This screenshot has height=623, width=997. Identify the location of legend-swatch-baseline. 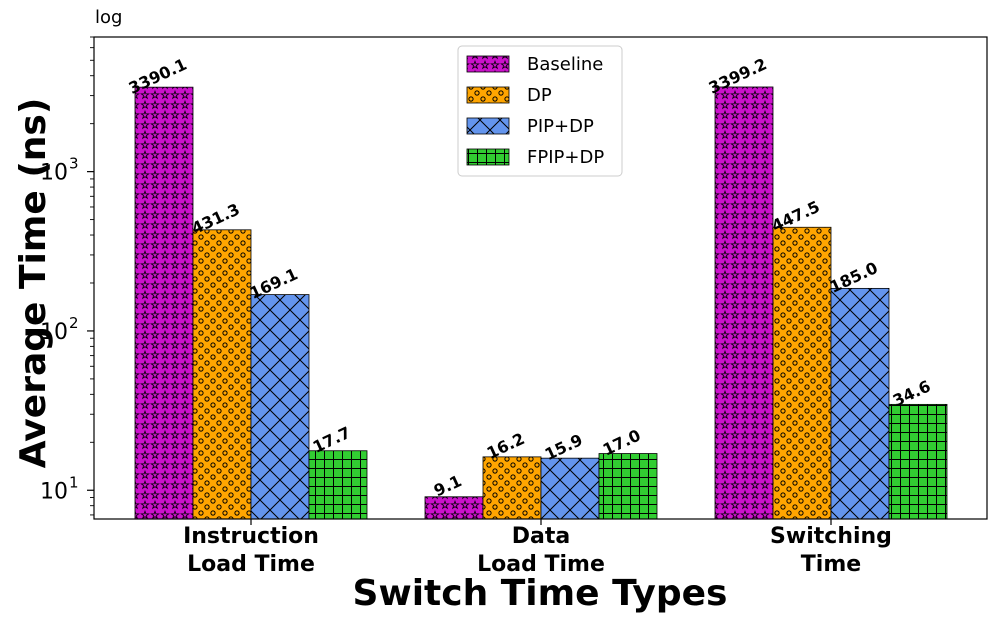
(488, 64).